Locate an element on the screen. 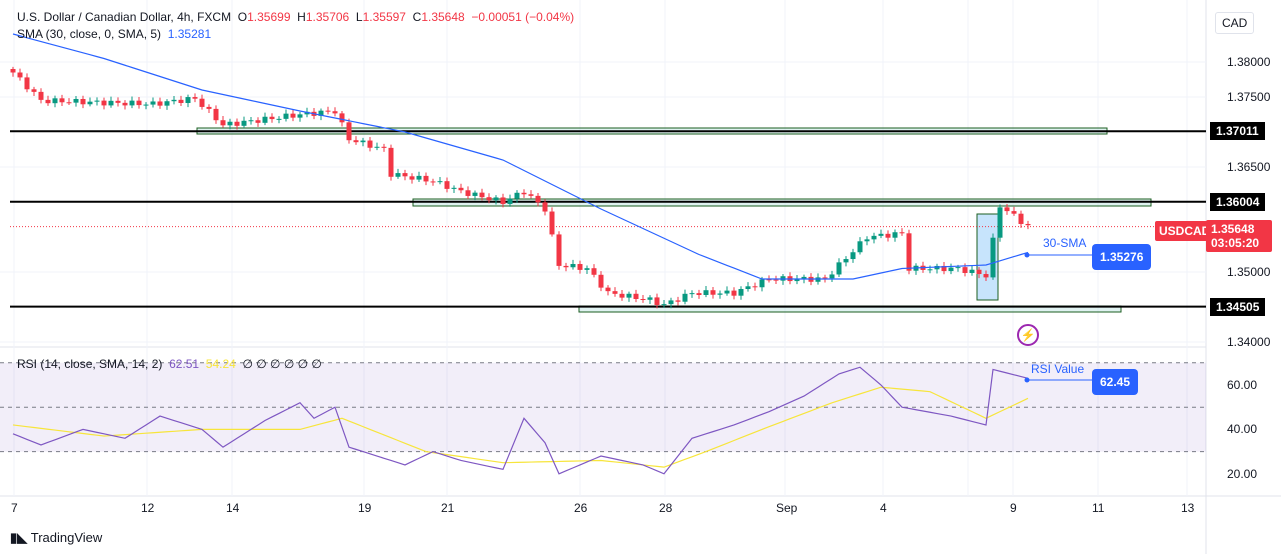  level-label: 1.37011 is located at coordinates (1237, 131).